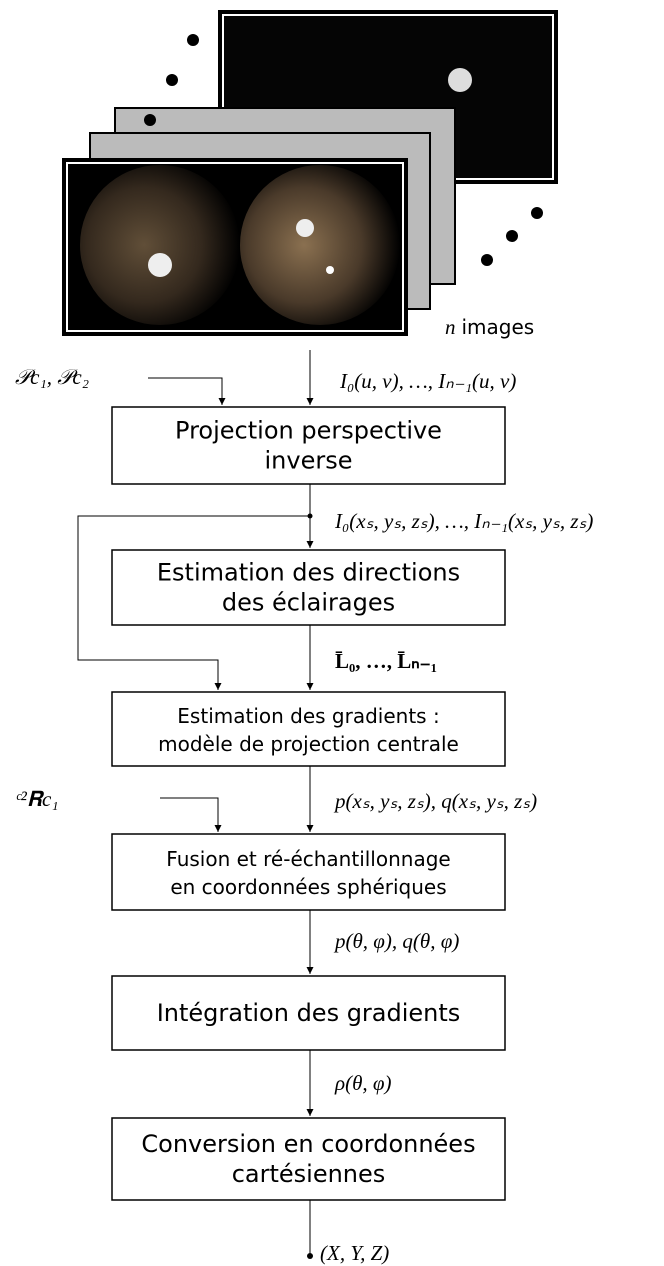  I want to click on node-line: Intégration des gradients, so click(309, 1013).